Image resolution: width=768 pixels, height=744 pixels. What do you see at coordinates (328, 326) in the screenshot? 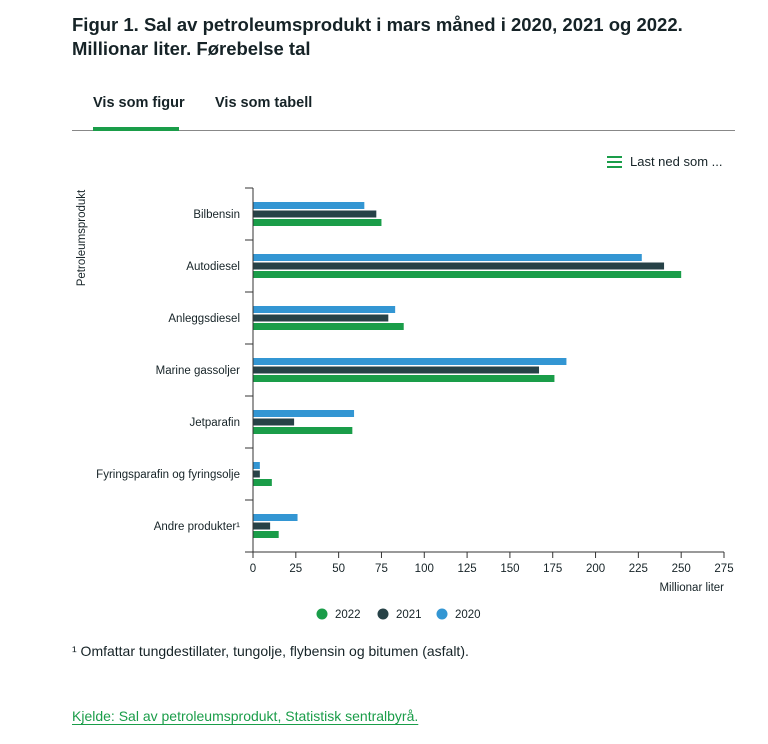
I see `bar-anleggsdiesel-2022` at bounding box center [328, 326].